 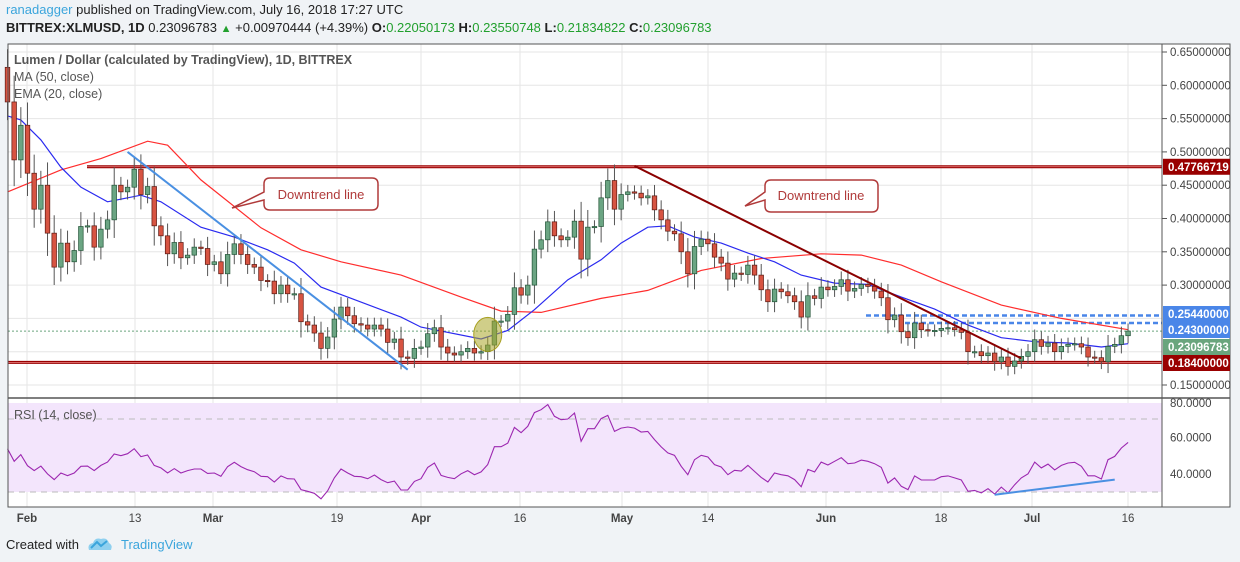 What do you see at coordinates (1200, 153) in the screenshot?
I see `y-tick-label: 0.50000000` at bounding box center [1200, 153].